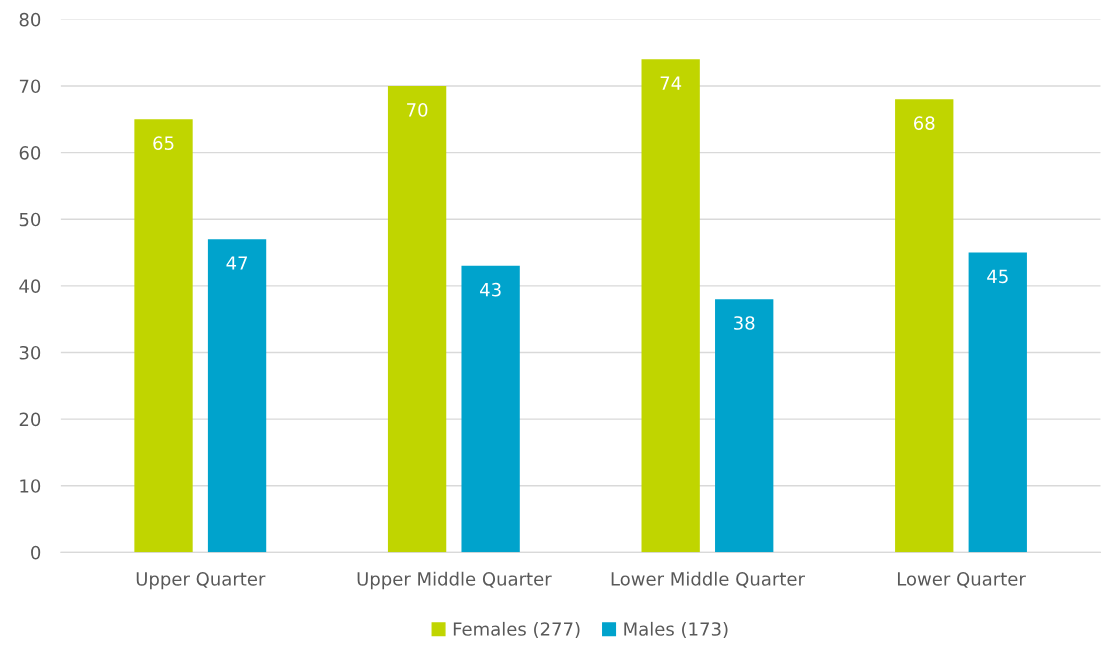  I want to click on data-label: 38, so click(744, 323).